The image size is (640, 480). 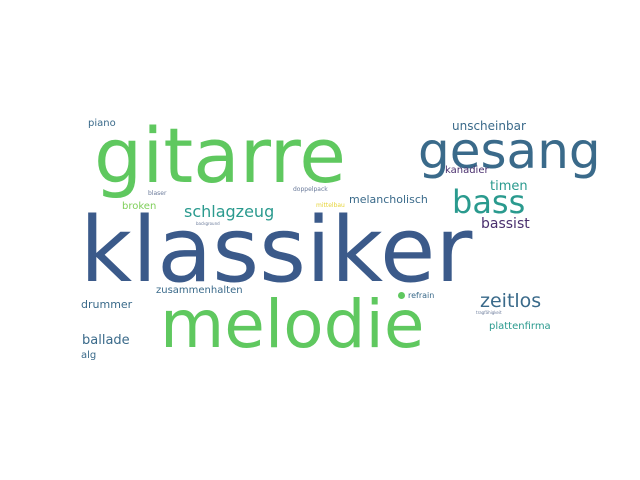 What do you see at coordinates (489, 126) in the screenshot?
I see `word-unscheinbar: unscheinbar` at bounding box center [489, 126].